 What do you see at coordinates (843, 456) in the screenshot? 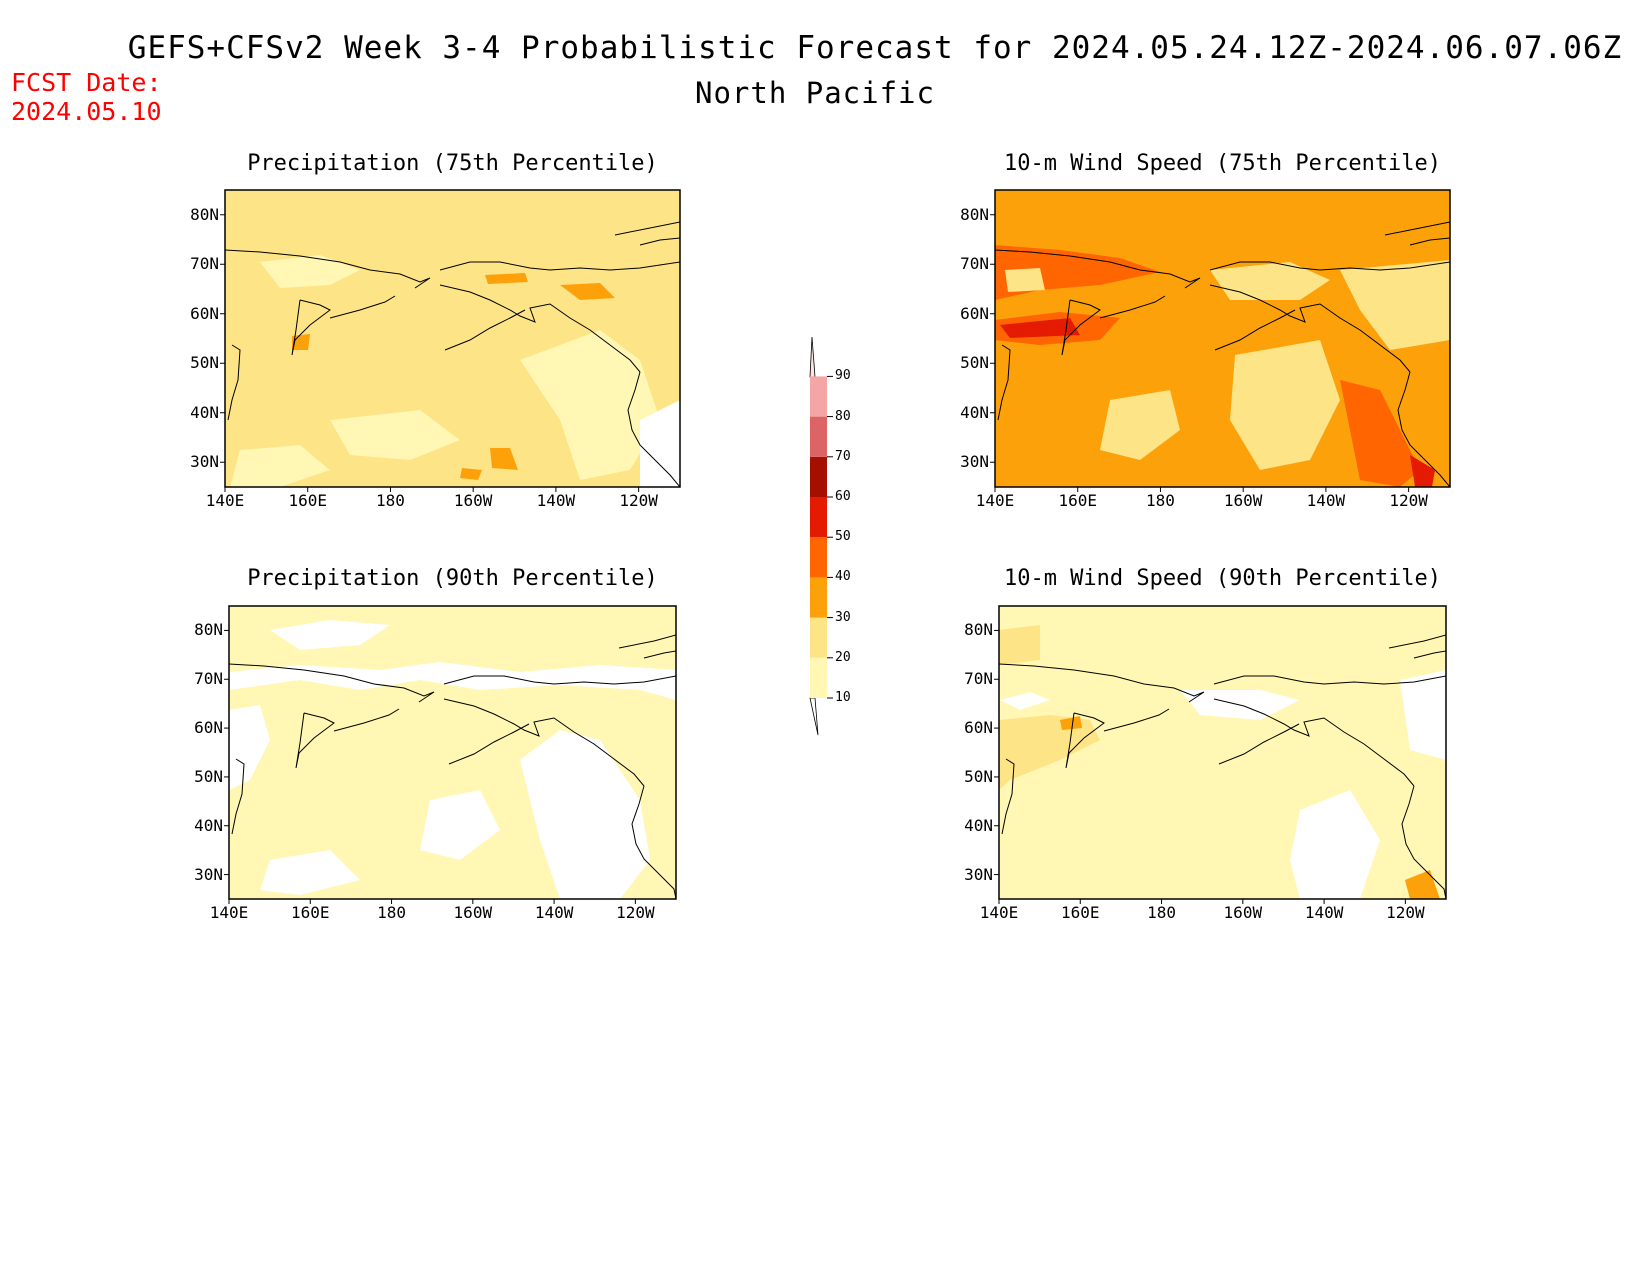
I see `colorbar-label: 70` at bounding box center [843, 456].